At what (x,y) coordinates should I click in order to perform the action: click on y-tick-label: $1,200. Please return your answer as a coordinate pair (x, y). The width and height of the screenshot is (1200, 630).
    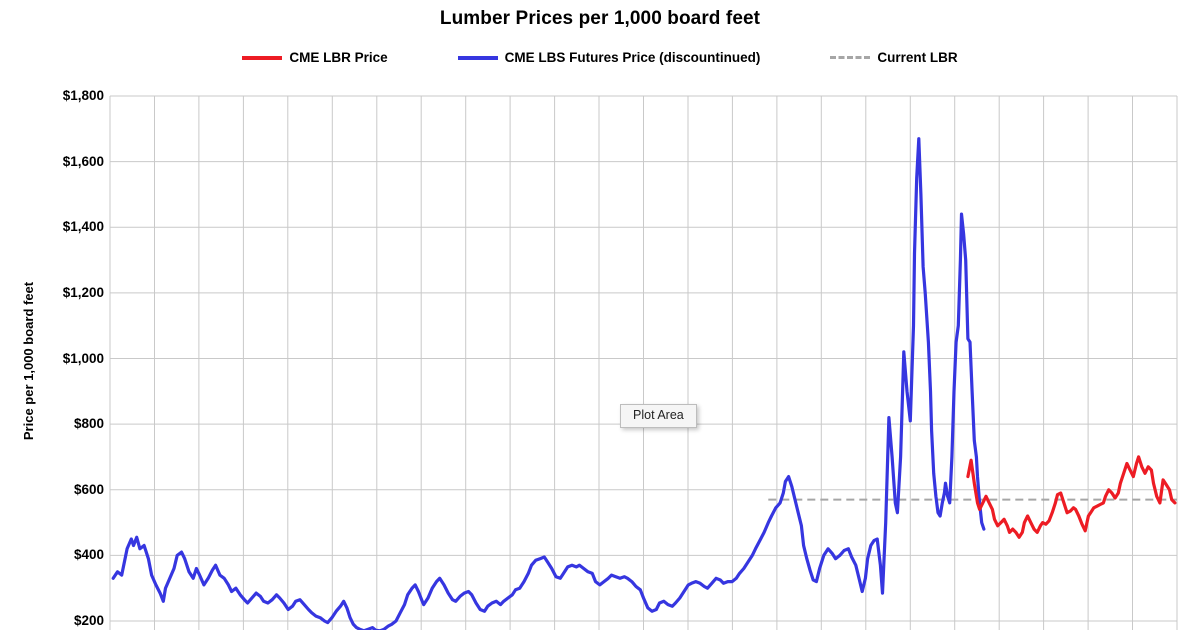
    Looking at the image, I should click on (83, 292).